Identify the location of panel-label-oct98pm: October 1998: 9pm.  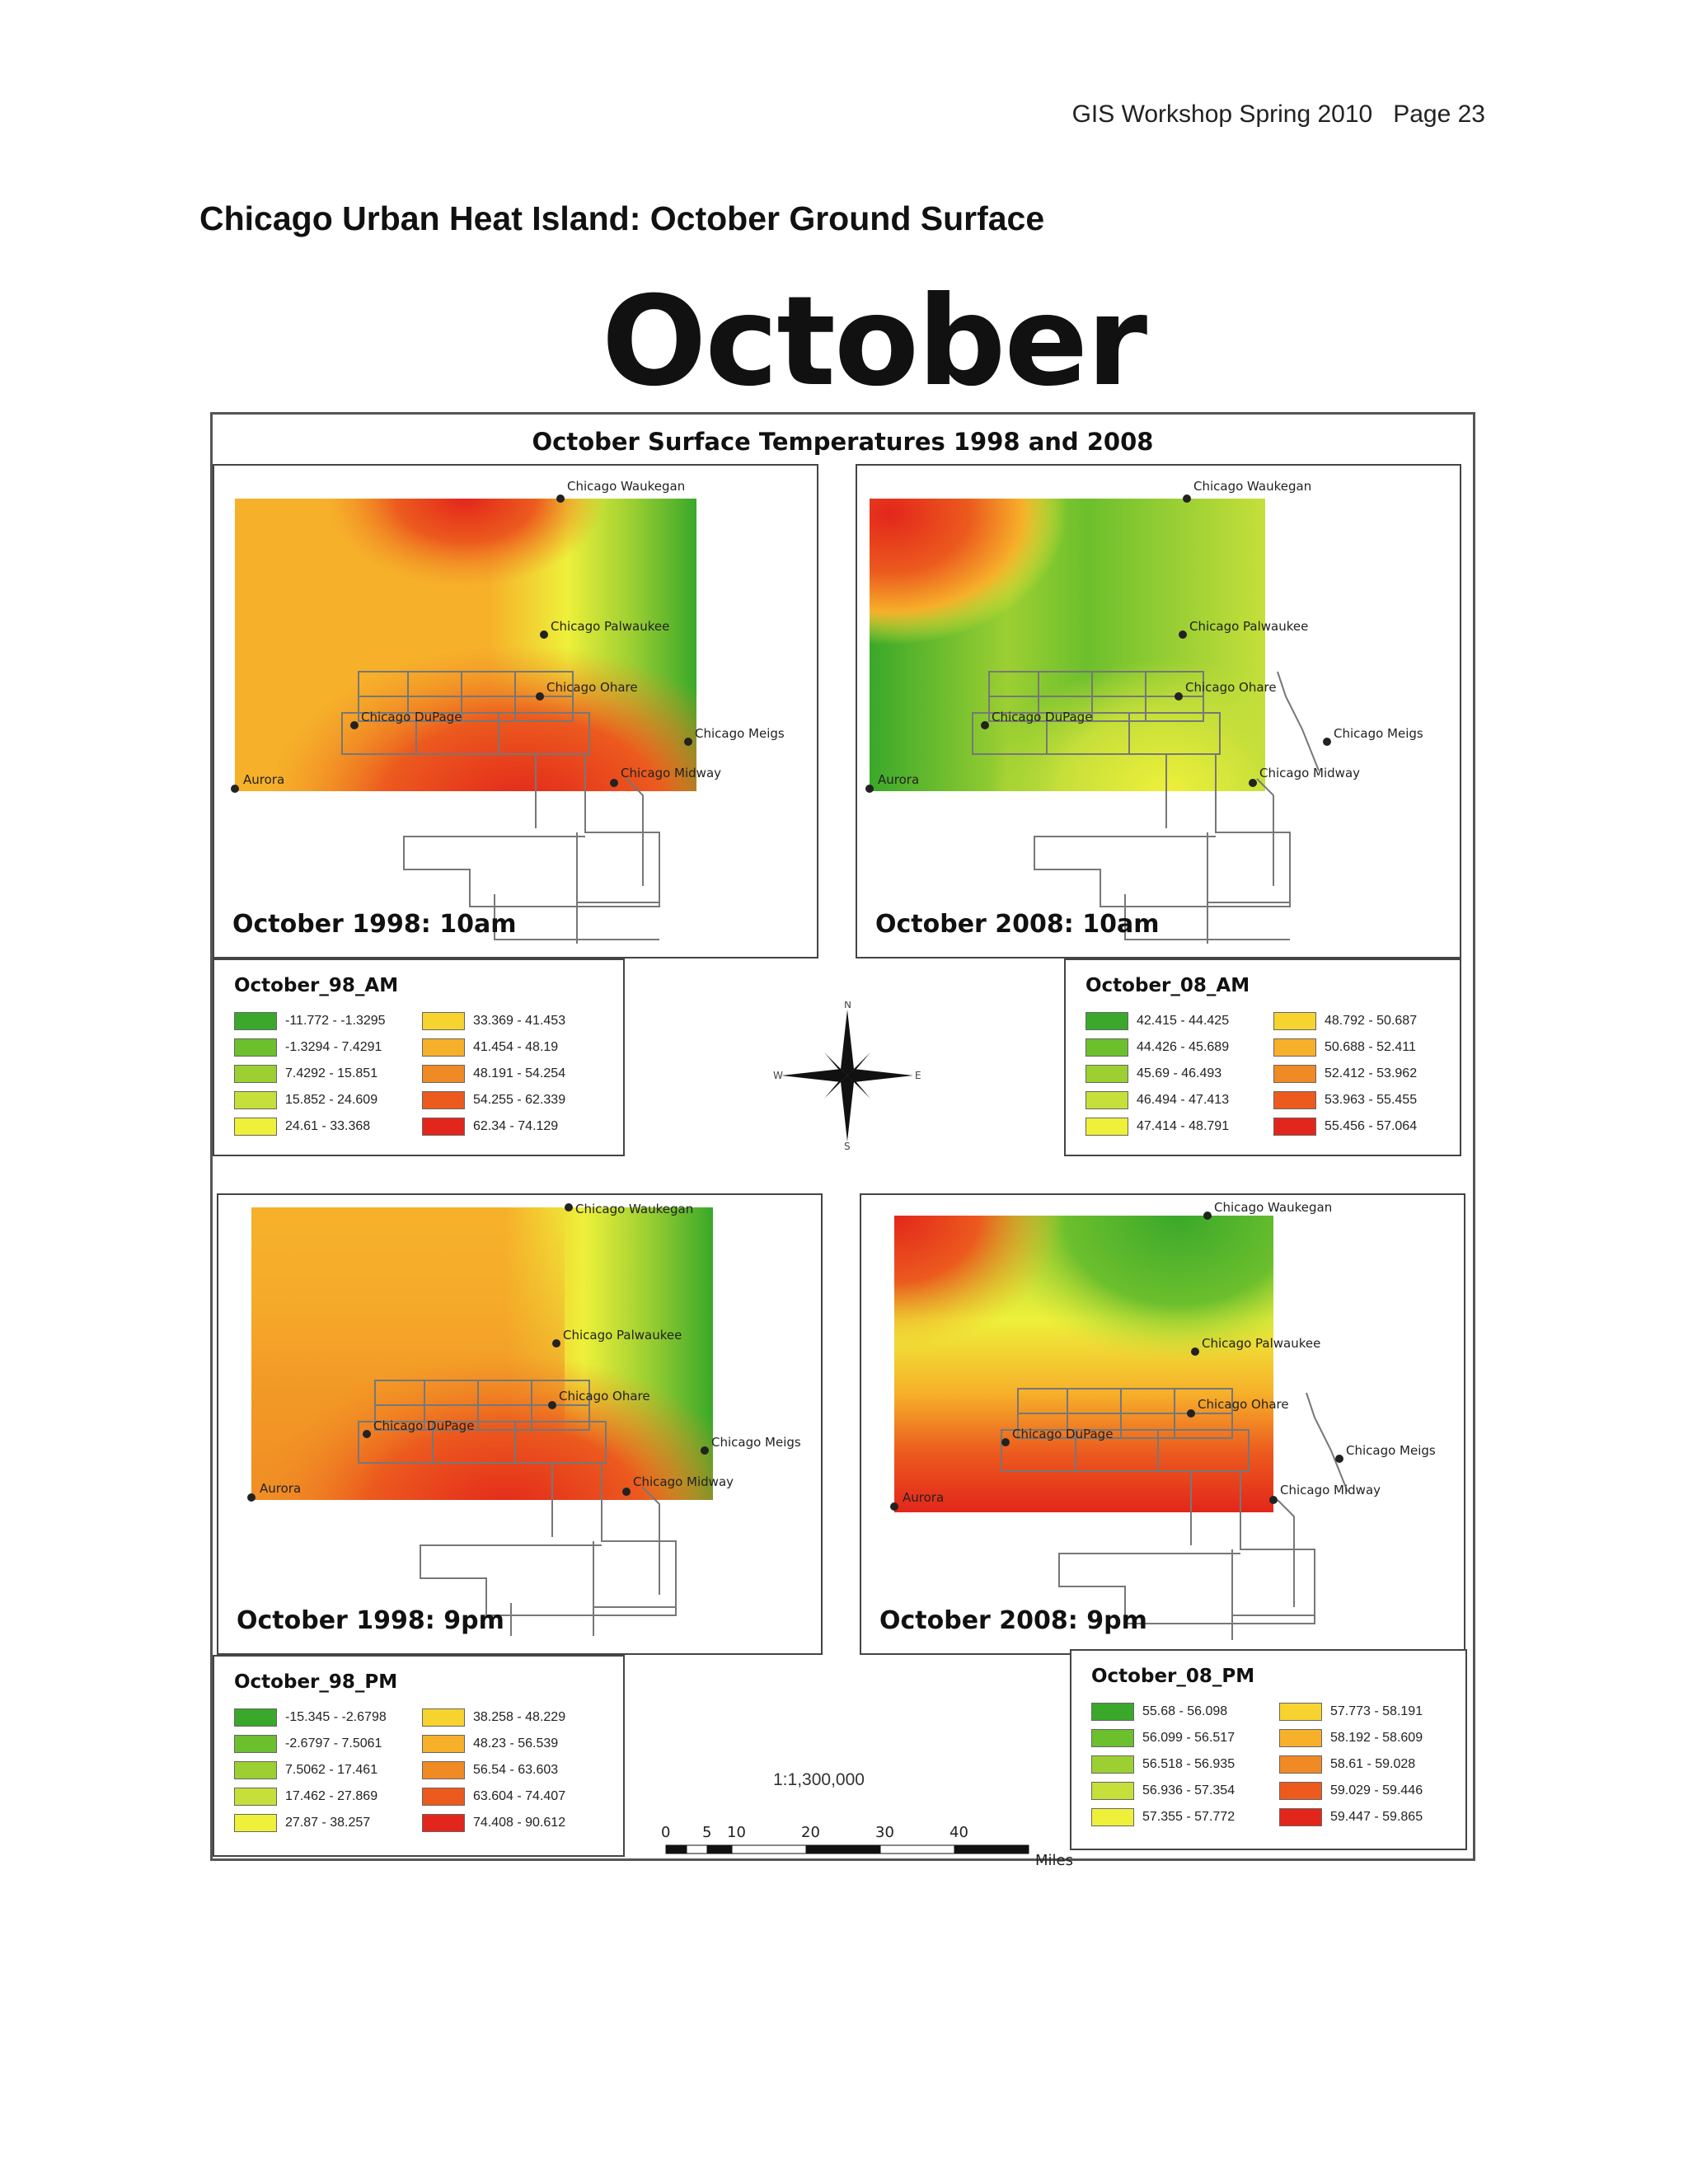
(371, 1620).